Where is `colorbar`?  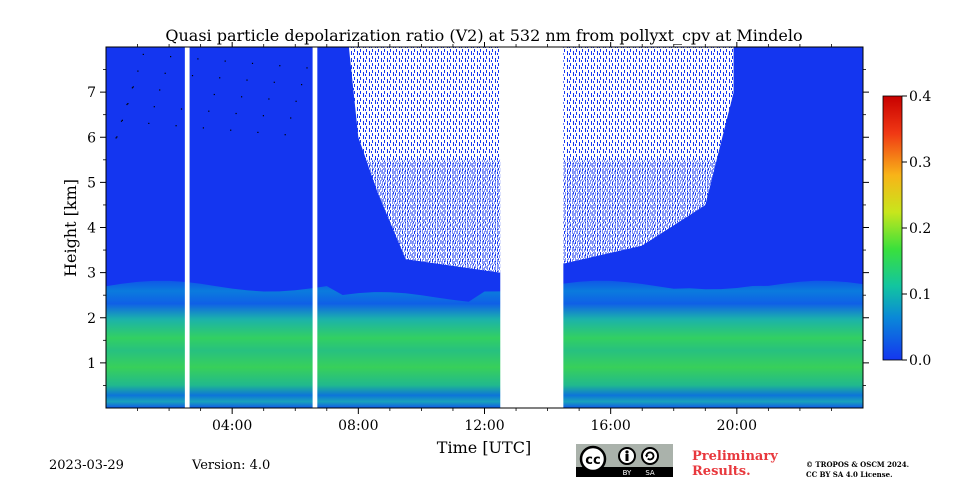
colorbar is located at coordinates (892, 228).